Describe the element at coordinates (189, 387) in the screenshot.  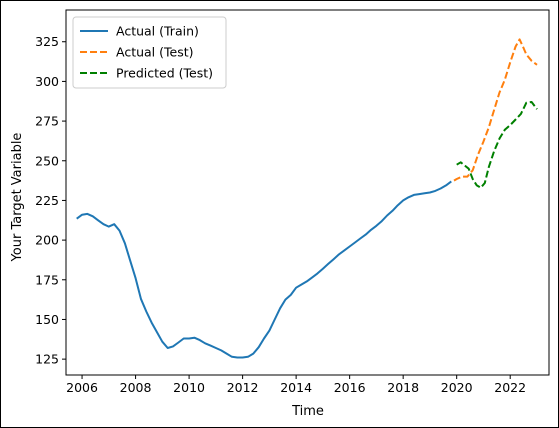
I see `x-tick-label: 2010` at that location.